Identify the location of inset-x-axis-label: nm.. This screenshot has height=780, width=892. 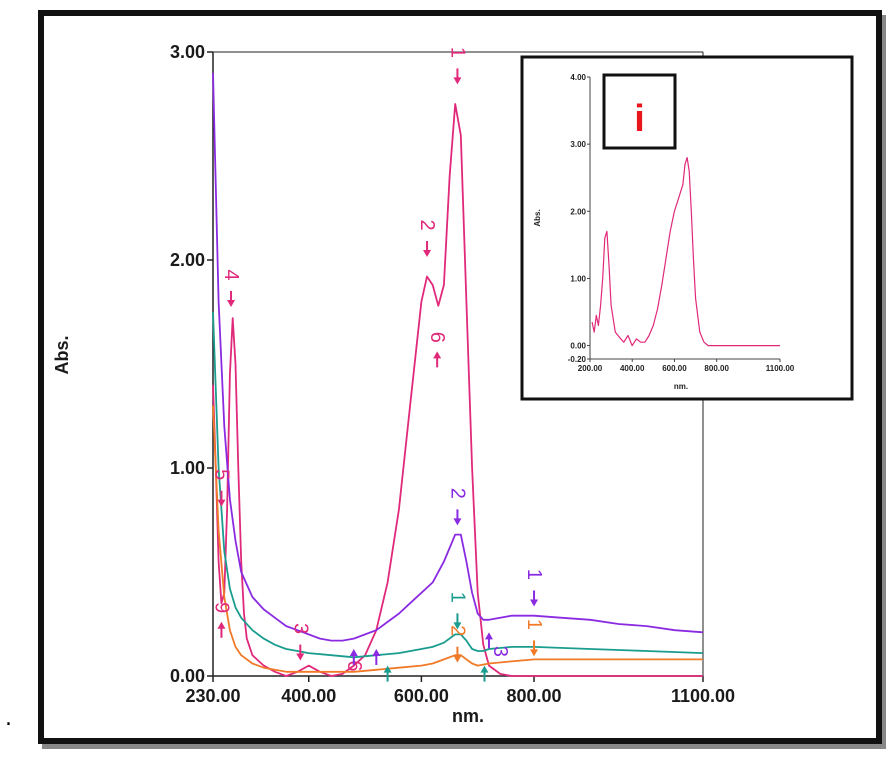
(681, 386).